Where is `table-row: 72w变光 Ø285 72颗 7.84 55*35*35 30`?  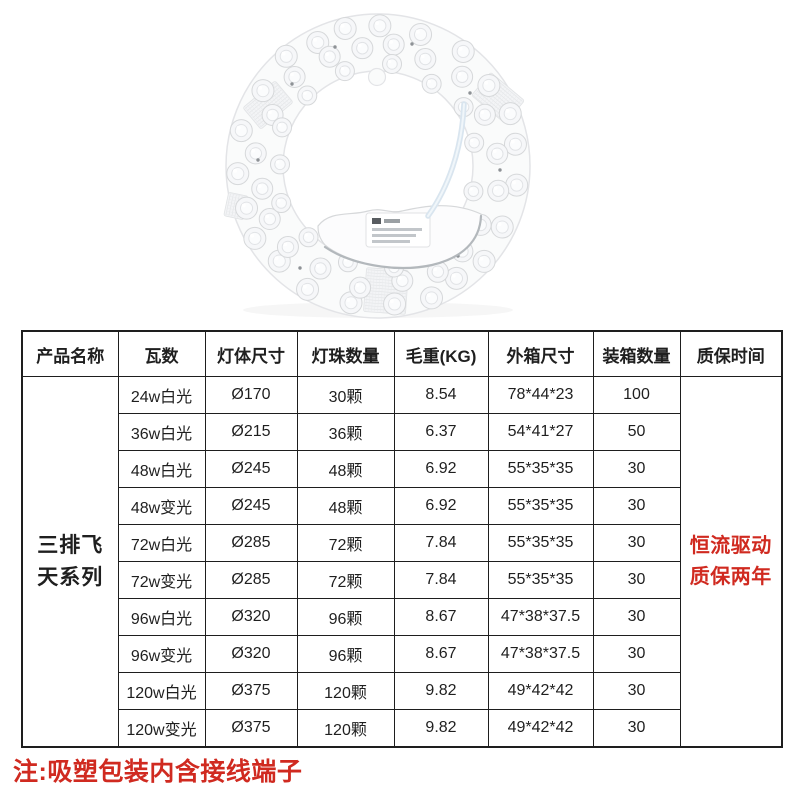 table-row: 72w变光 Ø285 72颗 7.84 55*35*35 30 is located at coordinates (402, 580).